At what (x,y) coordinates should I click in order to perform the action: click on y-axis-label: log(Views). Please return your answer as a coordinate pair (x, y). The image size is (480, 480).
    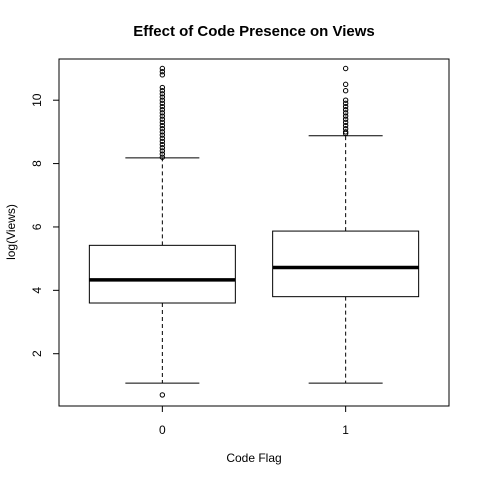
    Looking at the image, I should click on (11, 232).